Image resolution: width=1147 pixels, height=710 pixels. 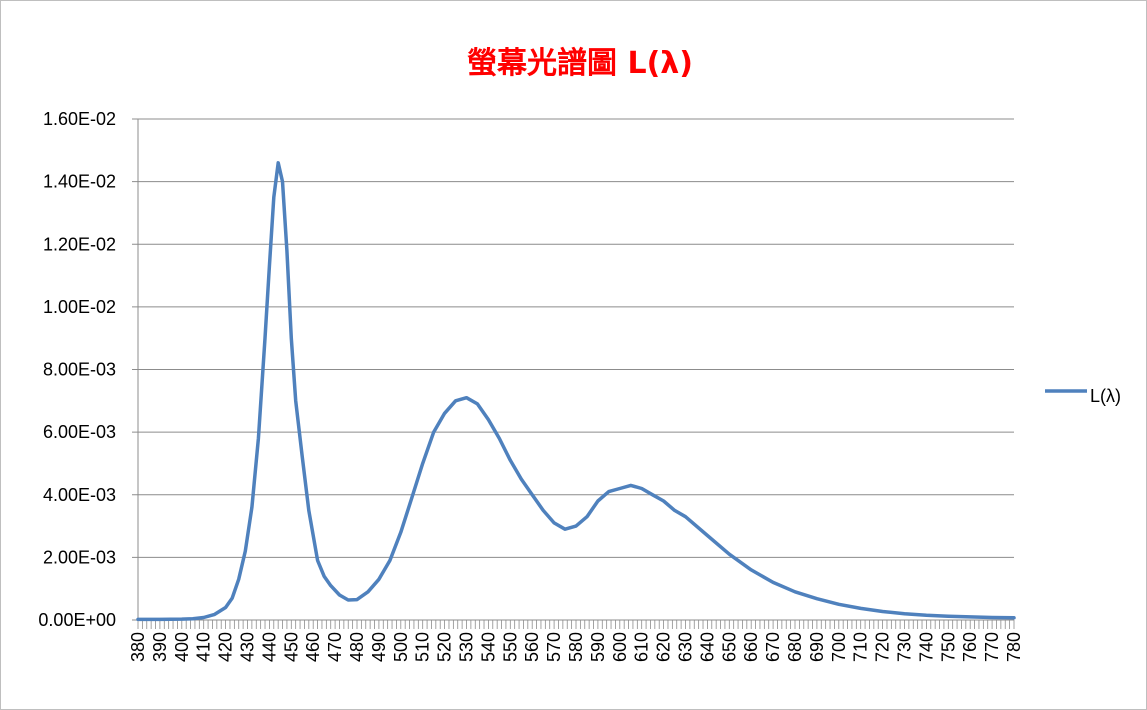 What do you see at coordinates (554, 647) in the screenshot?
I see `x-tick-label: 570` at bounding box center [554, 647].